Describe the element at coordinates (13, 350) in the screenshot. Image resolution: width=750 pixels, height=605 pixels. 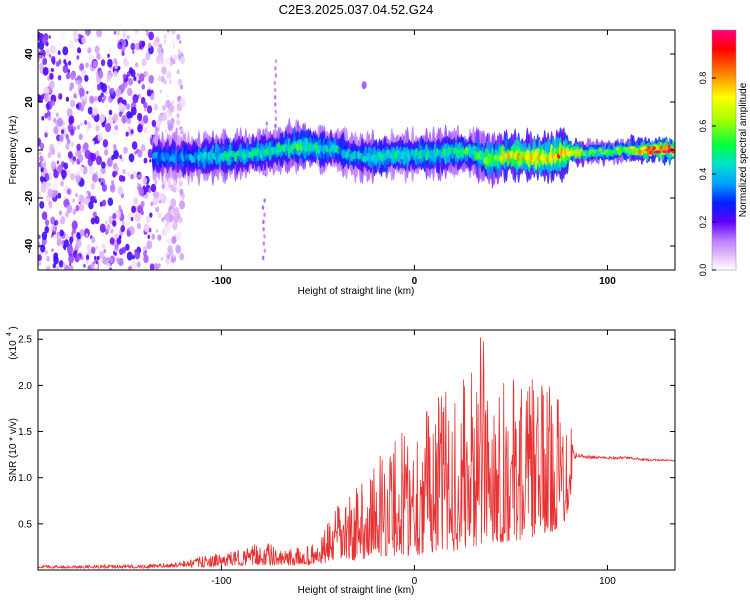
I see `snr-scale-base: (x10` at that location.